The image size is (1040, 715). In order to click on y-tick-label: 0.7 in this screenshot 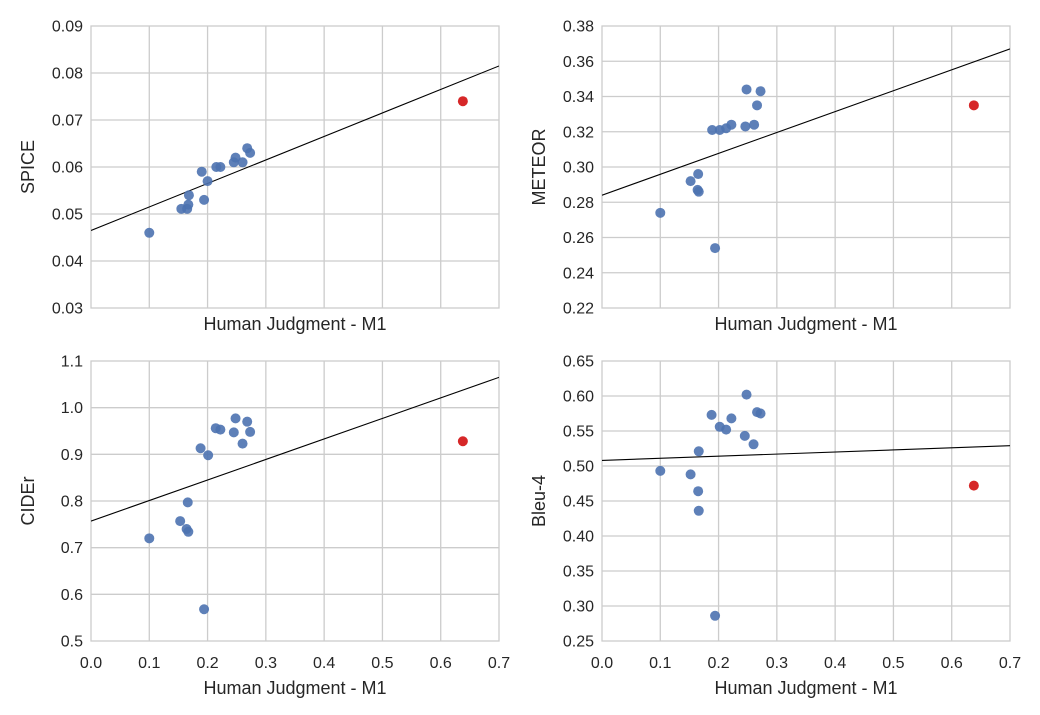, I will do `click(72, 548)`.